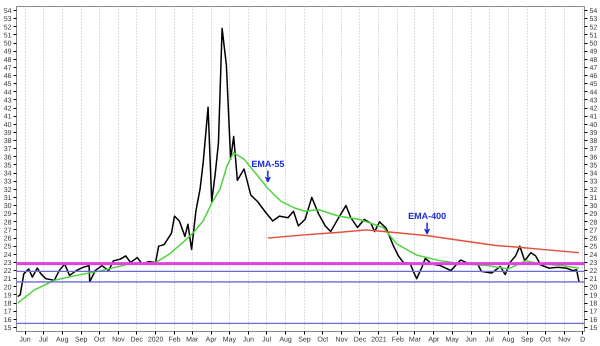 Image resolution: width=600 pixels, height=346 pixels. I want to click on line-series, so click(423, 241).